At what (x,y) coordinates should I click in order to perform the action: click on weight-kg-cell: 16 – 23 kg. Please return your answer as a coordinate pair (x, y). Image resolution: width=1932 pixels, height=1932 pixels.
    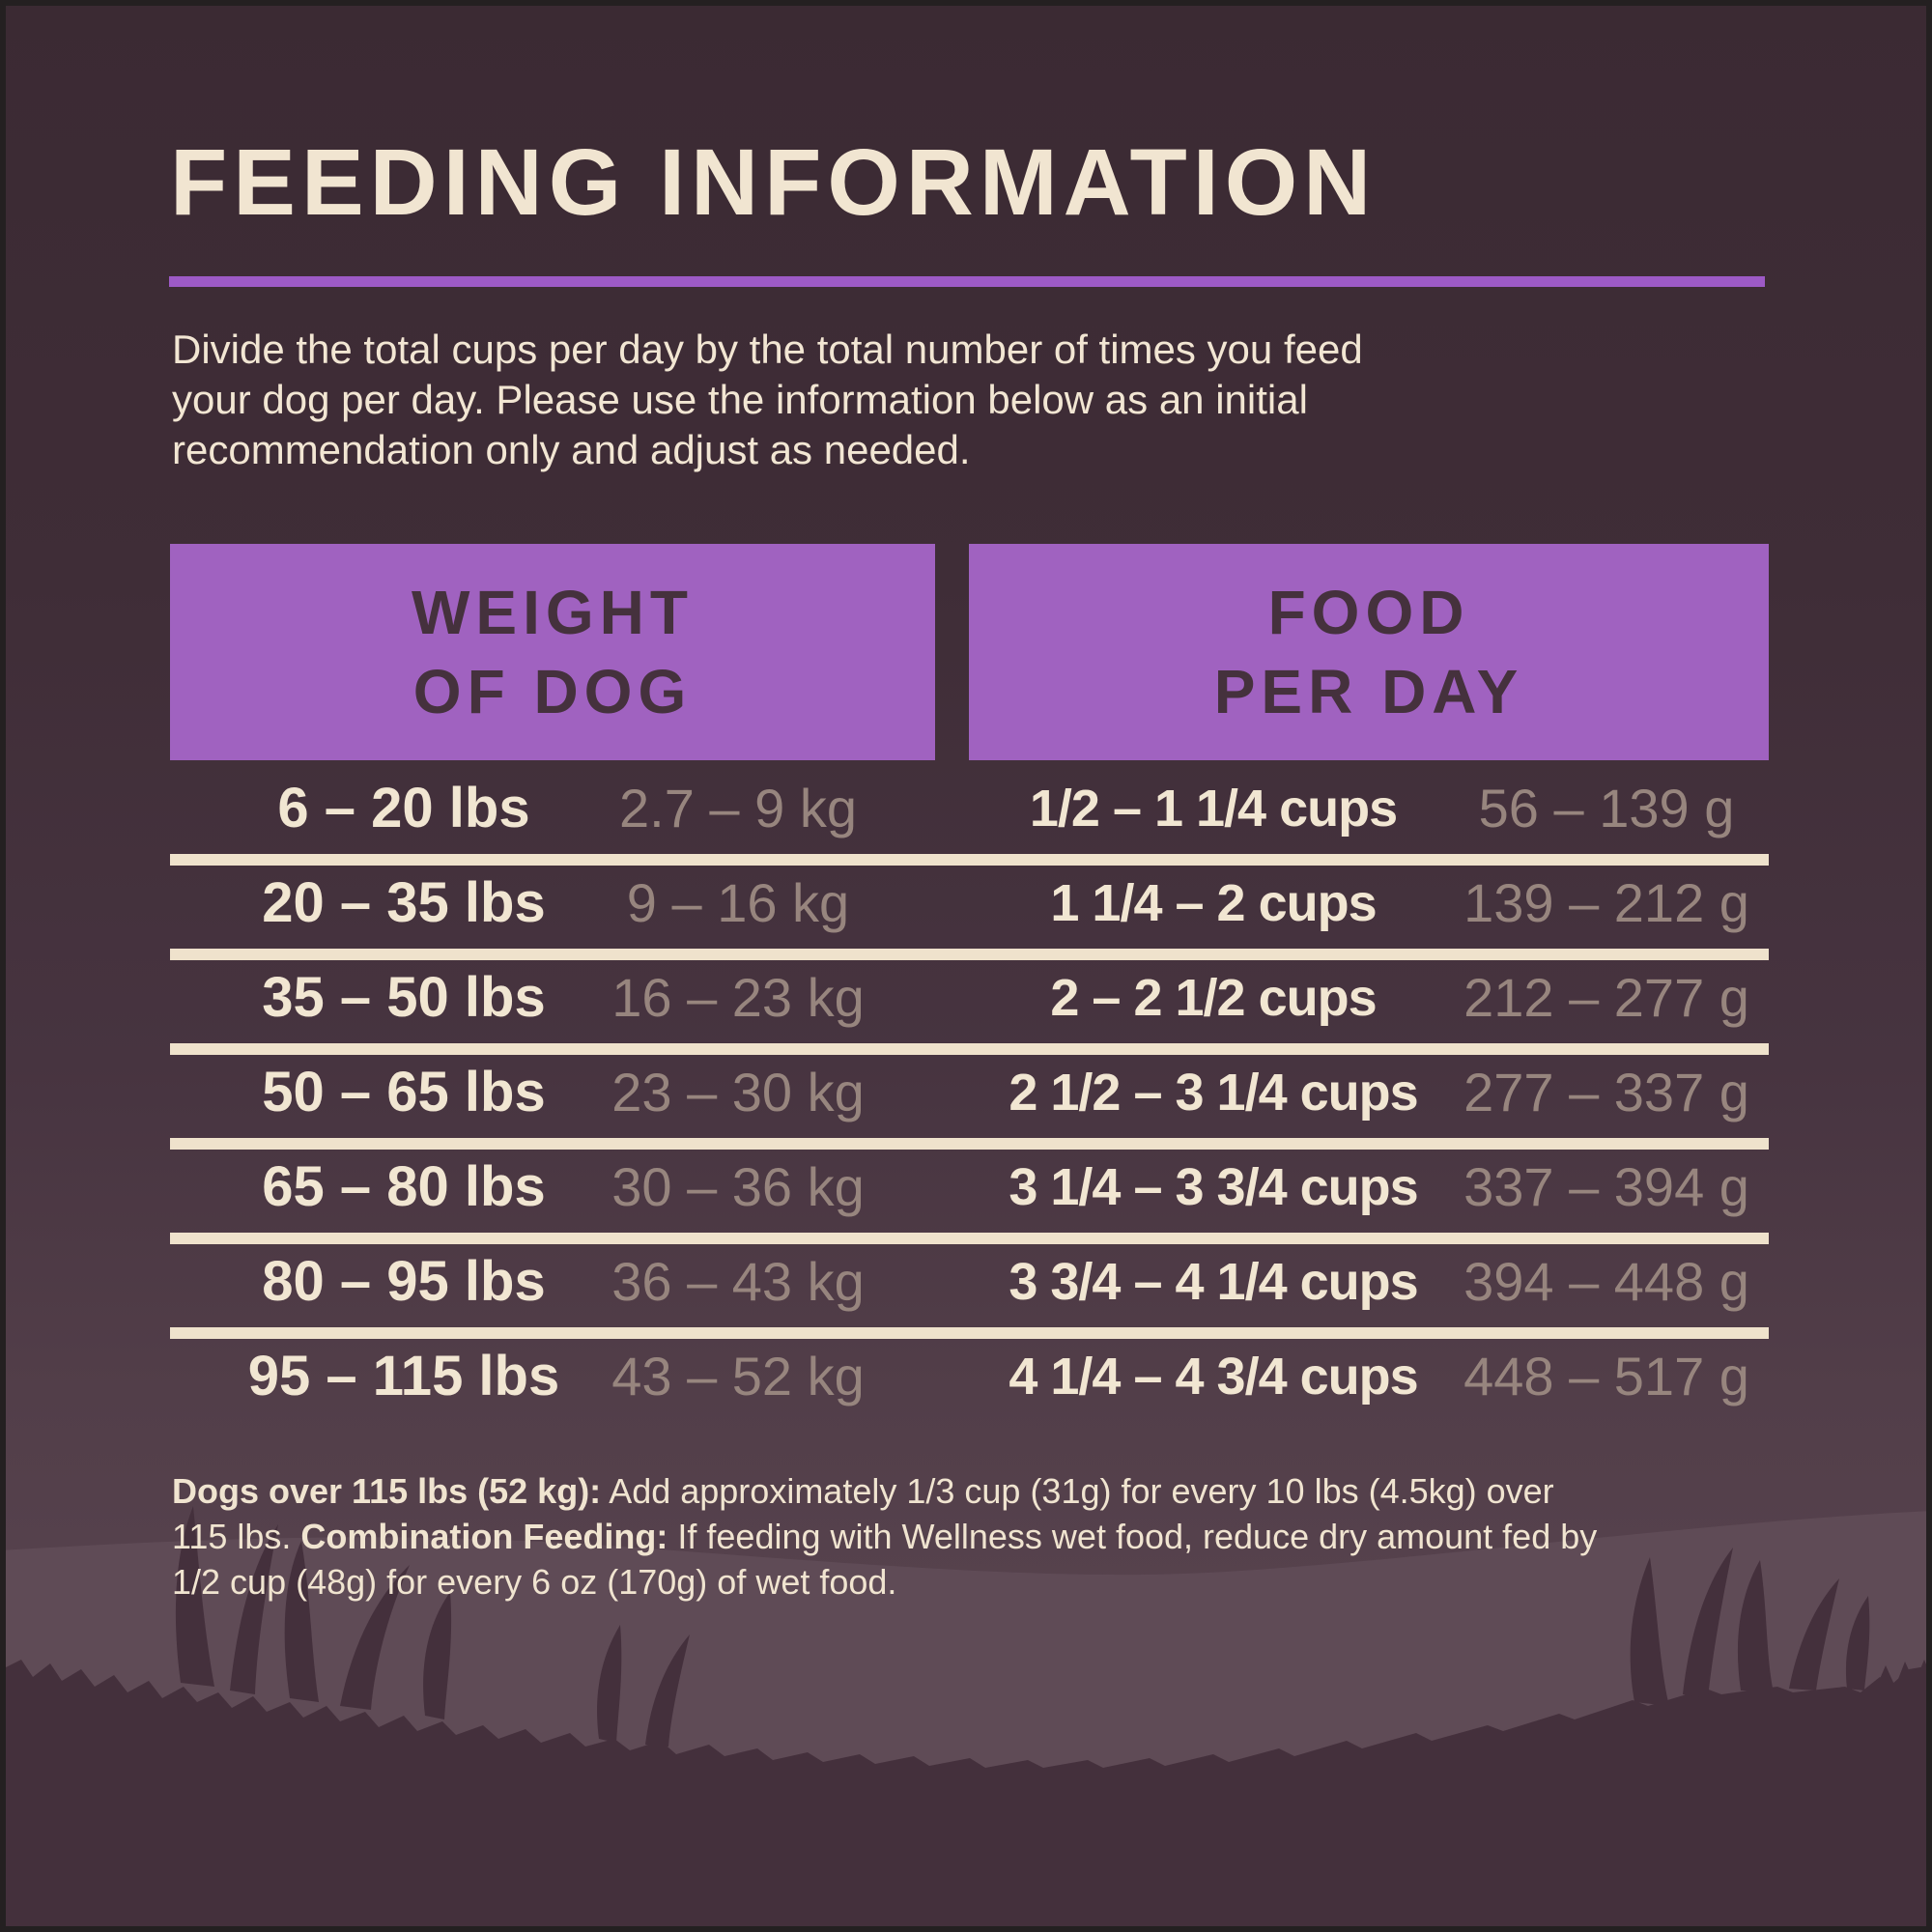
    Looking at the image, I should click on (738, 997).